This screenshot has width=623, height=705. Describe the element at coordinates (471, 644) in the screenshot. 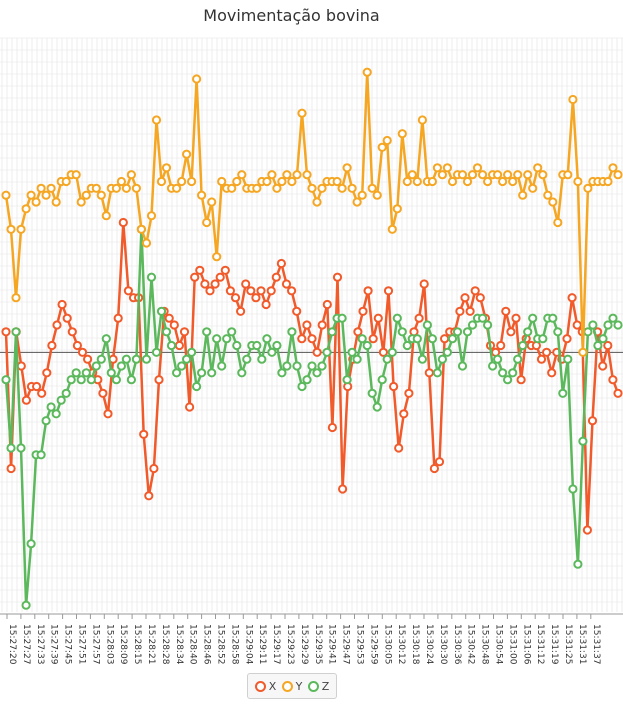

I see `x-tick-label: 15:30:42` at that location.